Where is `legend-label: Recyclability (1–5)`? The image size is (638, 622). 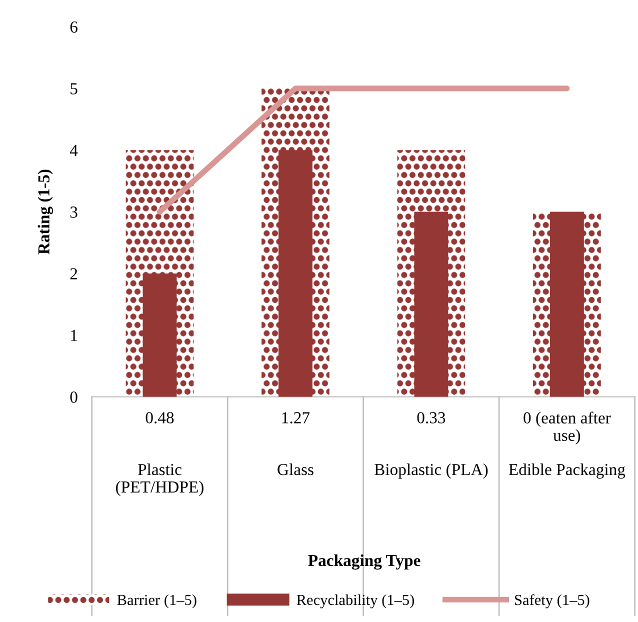
legend-label: Recyclability (1–5) is located at coordinates (355, 601).